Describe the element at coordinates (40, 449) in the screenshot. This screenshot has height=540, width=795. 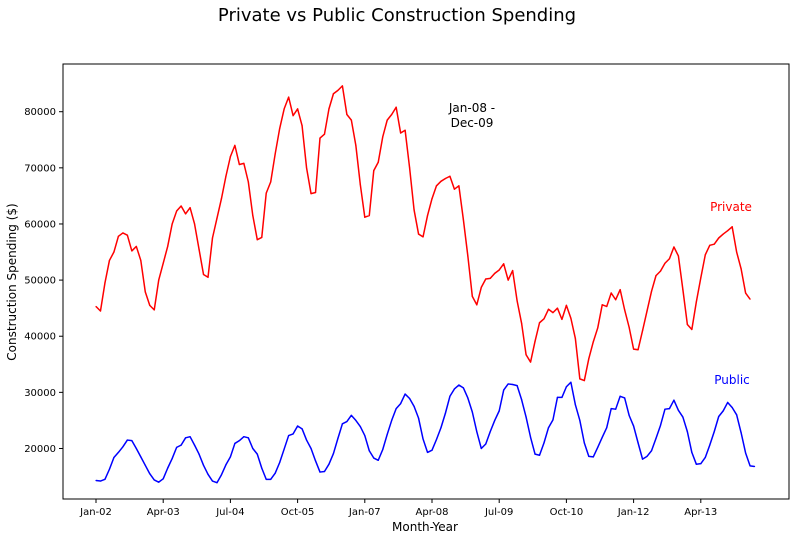
I see `y-tick-label: 20000` at that location.